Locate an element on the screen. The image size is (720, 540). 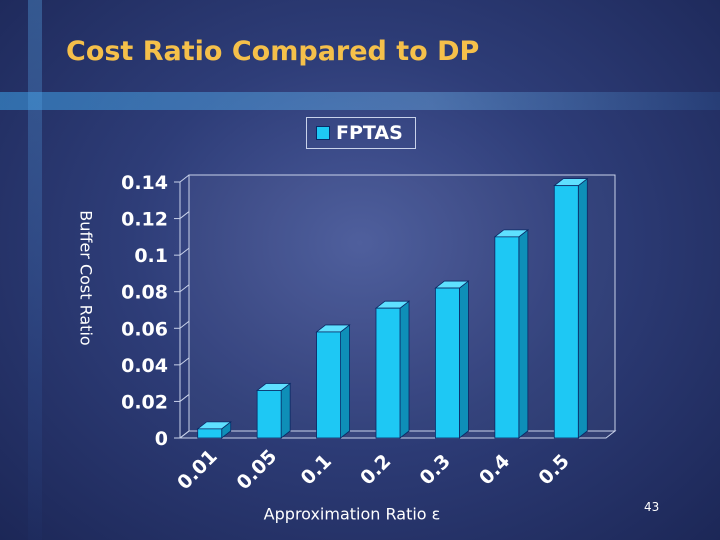
chart-legend: FPTAS is located at coordinates (361, 133).